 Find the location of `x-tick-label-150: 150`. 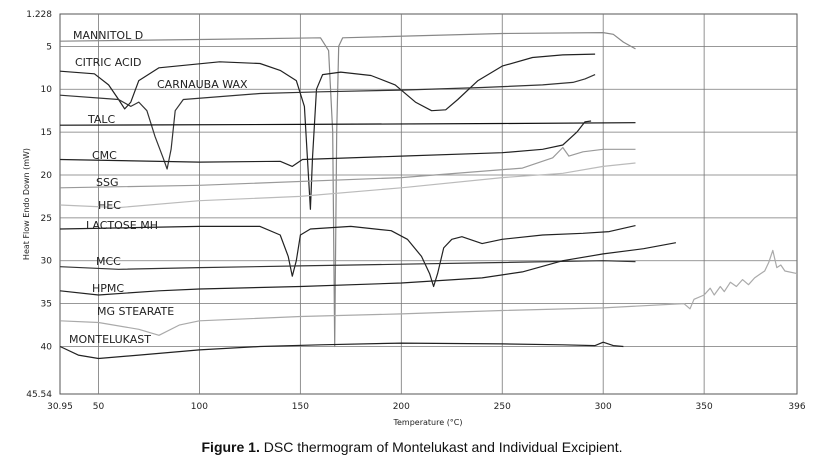

x-tick-label-150: 150 is located at coordinates (300, 407).